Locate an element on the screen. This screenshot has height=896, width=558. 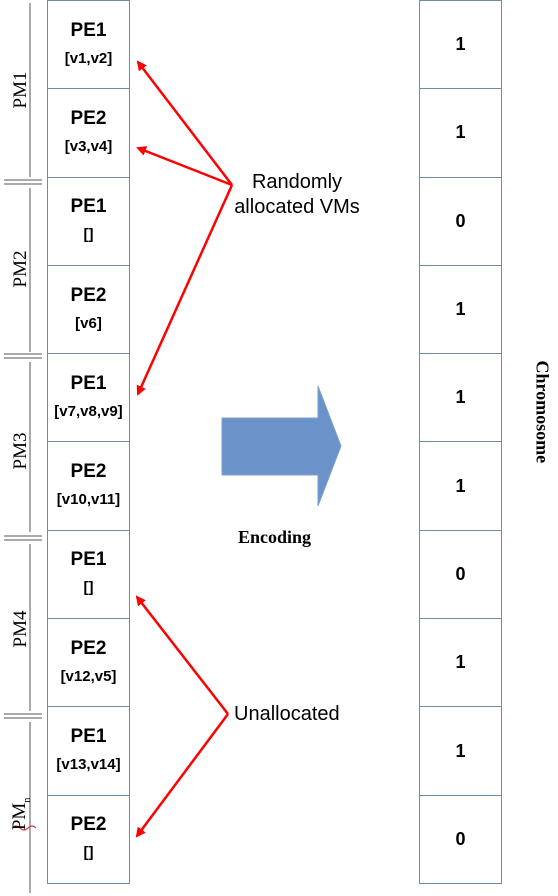
arrow-to-pm1-pe1 is located at coordinates (184, 123).